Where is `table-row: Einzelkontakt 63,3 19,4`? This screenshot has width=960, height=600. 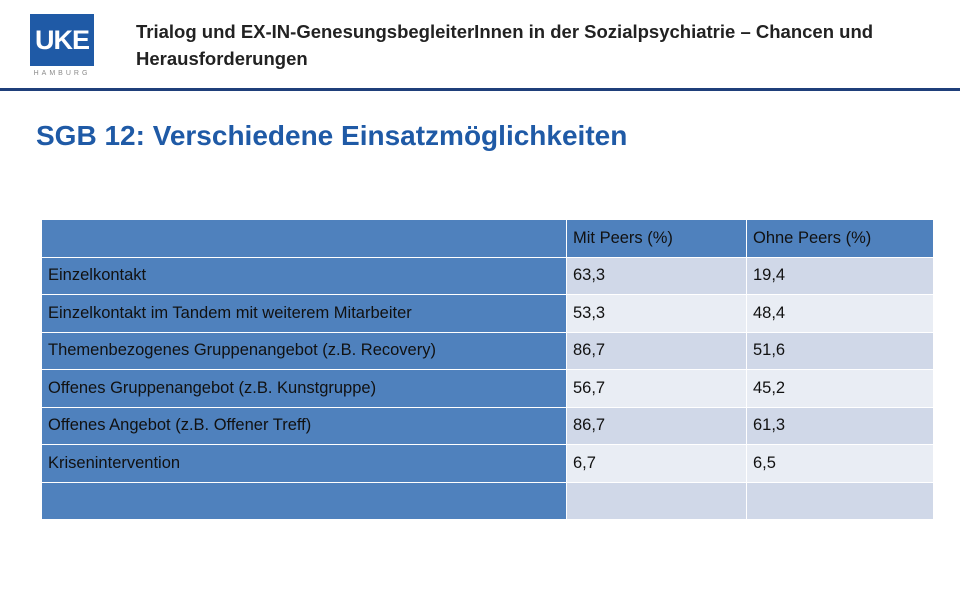
table-row: Einzelkontakt 63,3 19,4 is located at coordinates (487, 275).